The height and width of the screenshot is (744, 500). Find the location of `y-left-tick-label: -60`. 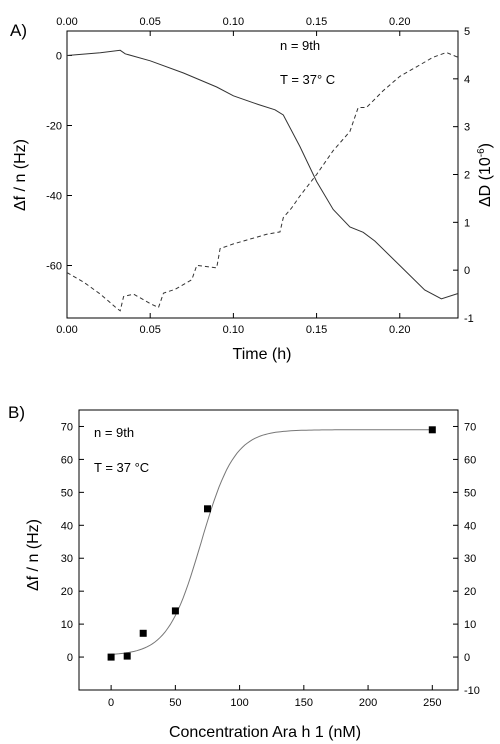

y-left-tick-label: -60 is located at coordinates (54, 267).